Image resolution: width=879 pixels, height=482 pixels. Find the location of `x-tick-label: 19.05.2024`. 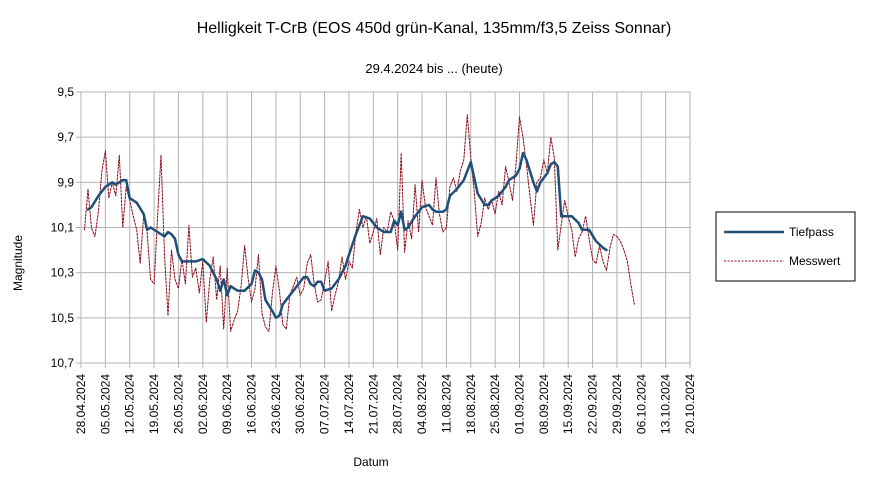

x-tick-label: 19.05.2024 is located at coordinates (154, 404).